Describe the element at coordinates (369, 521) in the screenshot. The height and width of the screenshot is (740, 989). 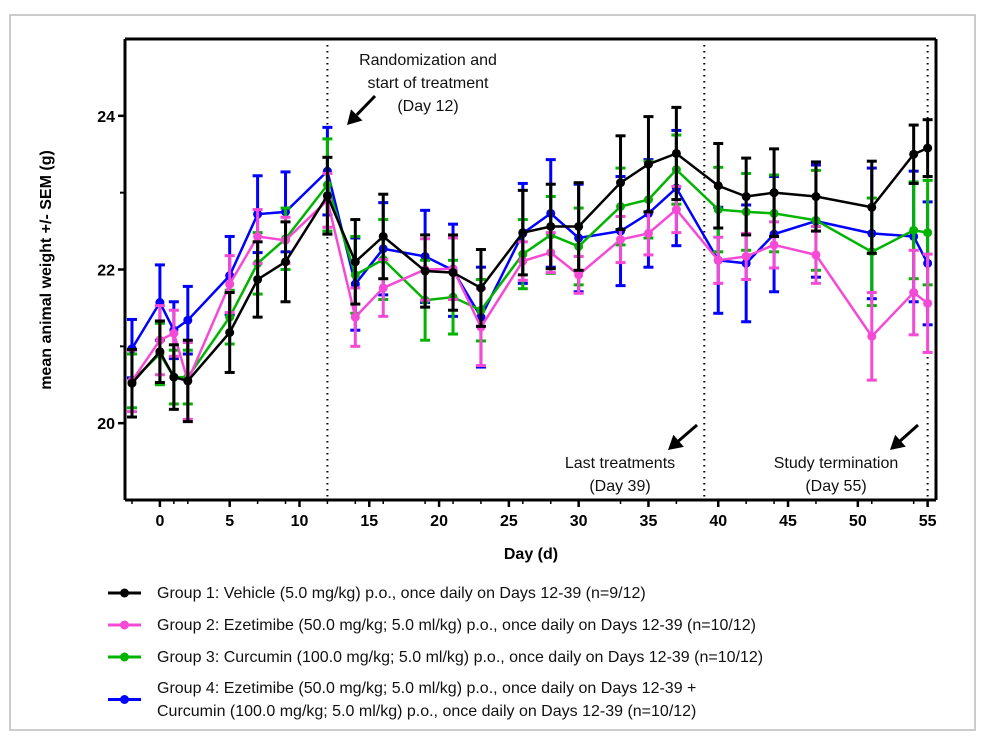
I see `x-tick-label: 15` at that location.